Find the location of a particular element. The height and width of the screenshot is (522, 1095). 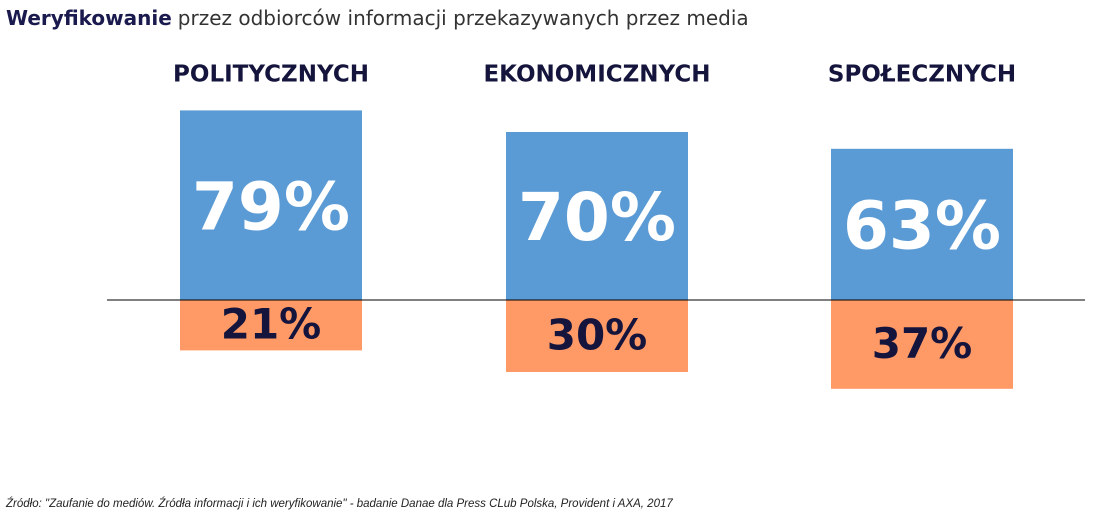

title-bold: Weryfikowanie is located at coordinates (89, 18).